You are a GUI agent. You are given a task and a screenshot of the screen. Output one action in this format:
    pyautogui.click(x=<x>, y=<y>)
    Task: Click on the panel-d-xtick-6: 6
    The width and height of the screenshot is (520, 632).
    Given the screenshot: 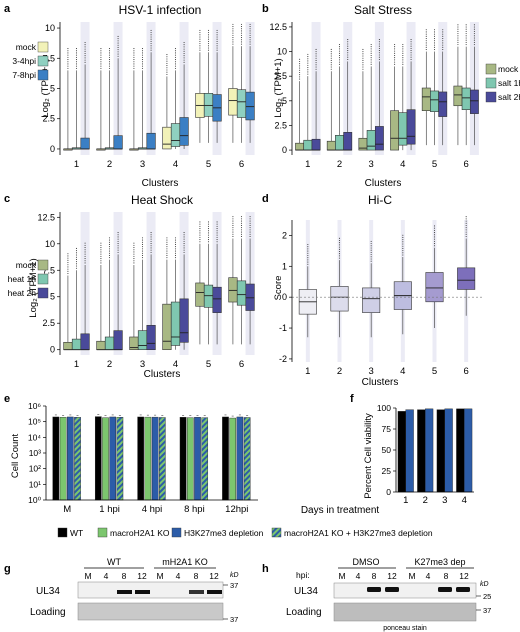 What is the action you would take?
    pyautogui.click(x=466, y=371)
    